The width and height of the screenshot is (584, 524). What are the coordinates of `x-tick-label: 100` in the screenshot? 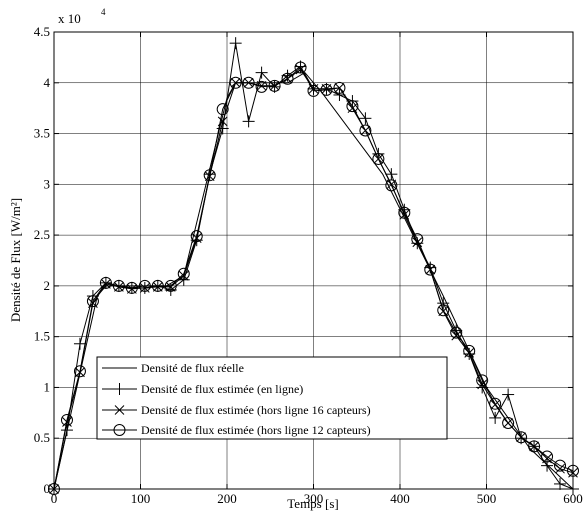 It's located at (141, 498).